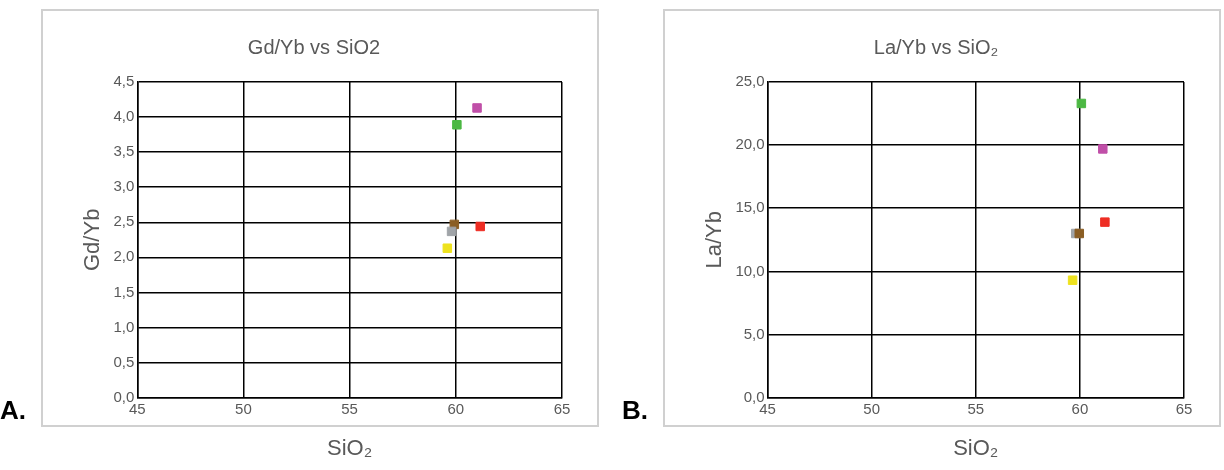  Describe the element at coordinates (124, 116) in the screenshot. I see `y-tick-label: 4,0` at that location.